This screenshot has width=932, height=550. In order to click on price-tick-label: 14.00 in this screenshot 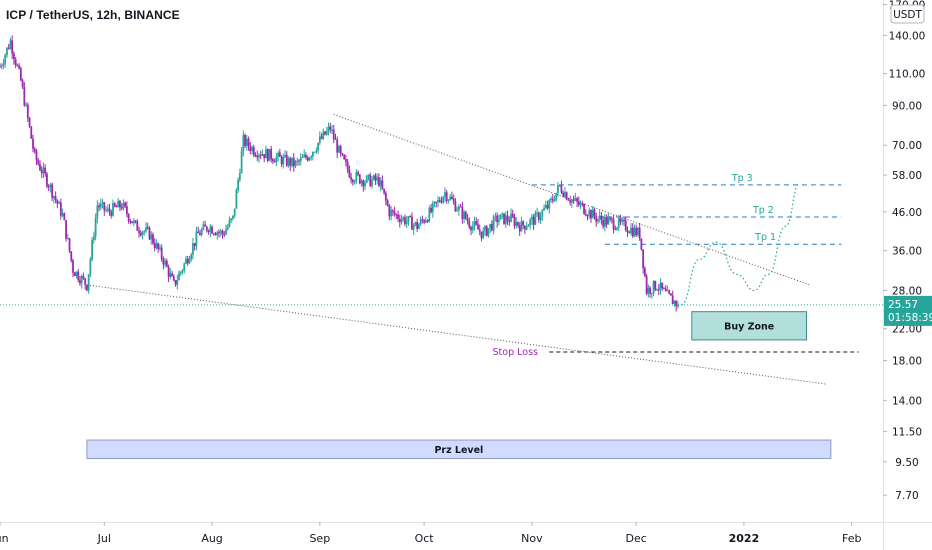, I will do `click(907, 401)`.